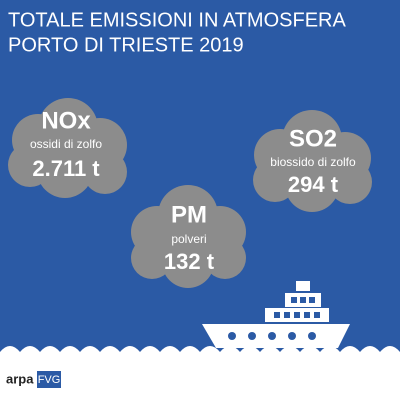 This screenshot has width=400, height=405. I want to click on logo-text: arpa, so click(20, 378).